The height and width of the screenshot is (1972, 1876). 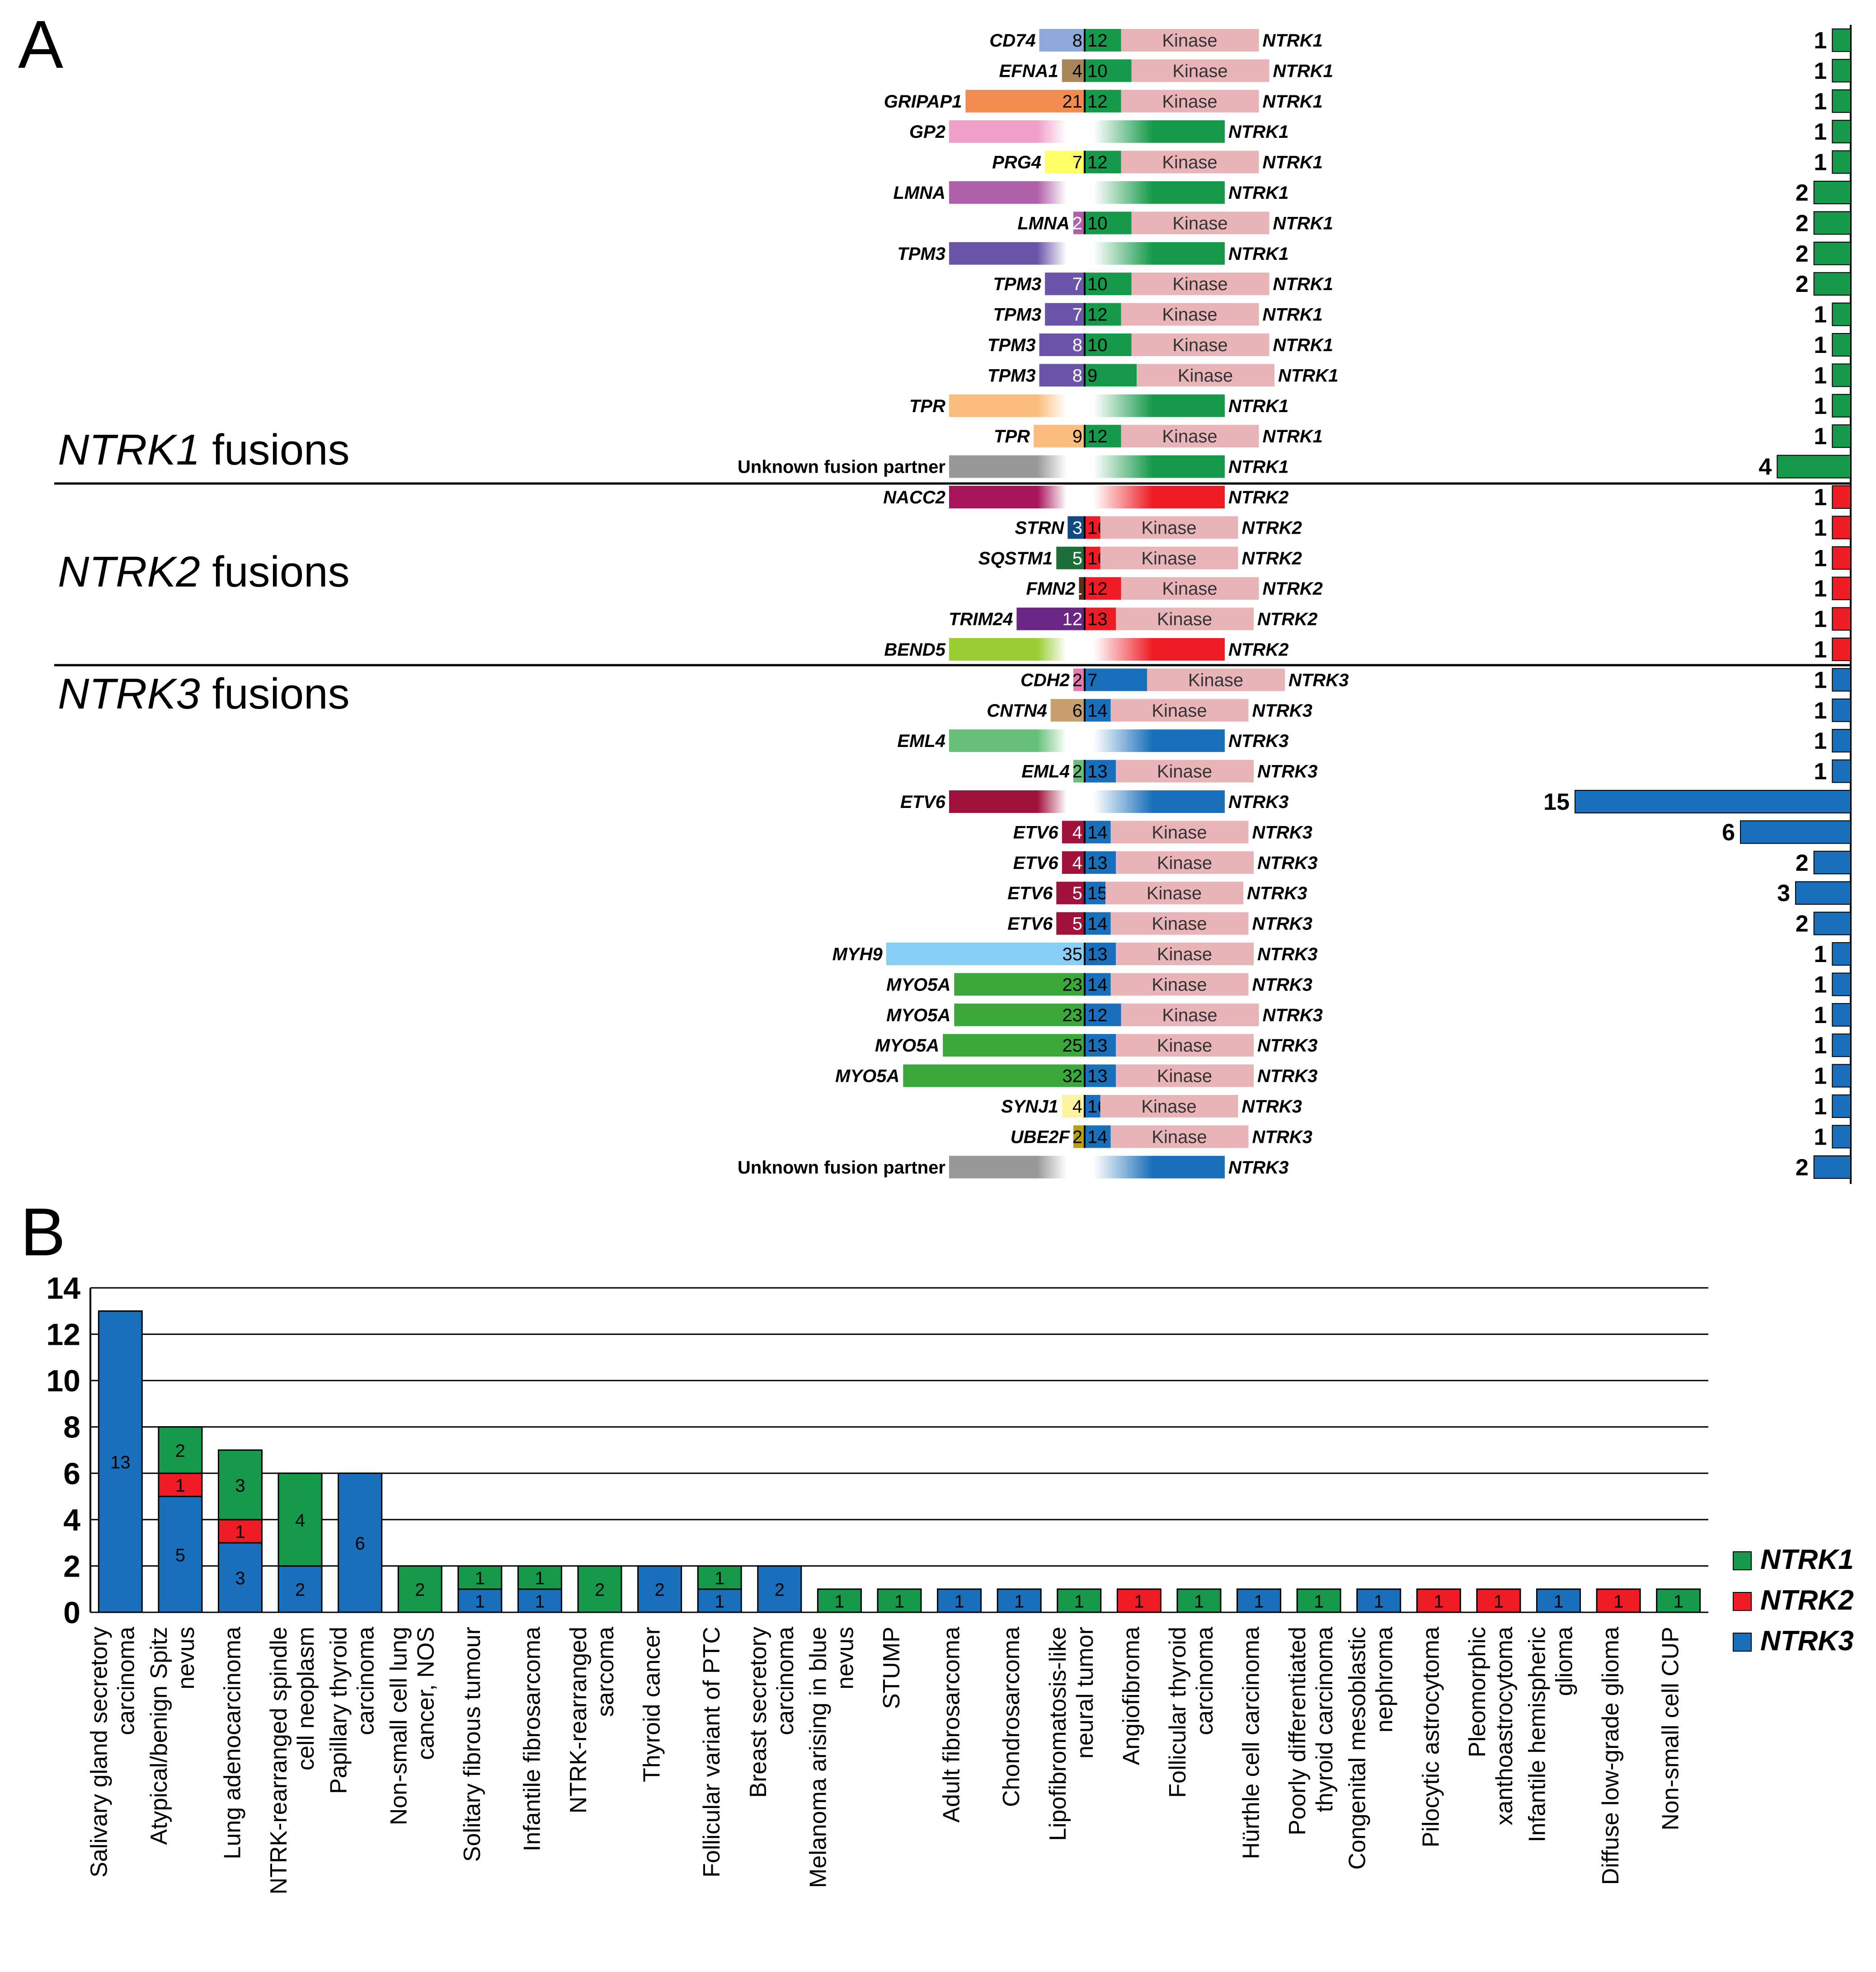 What do you see at coordinates (300, 1590) in the screenshot?
I see `bar-value-label: 2` at bounding box center [300, 1590].